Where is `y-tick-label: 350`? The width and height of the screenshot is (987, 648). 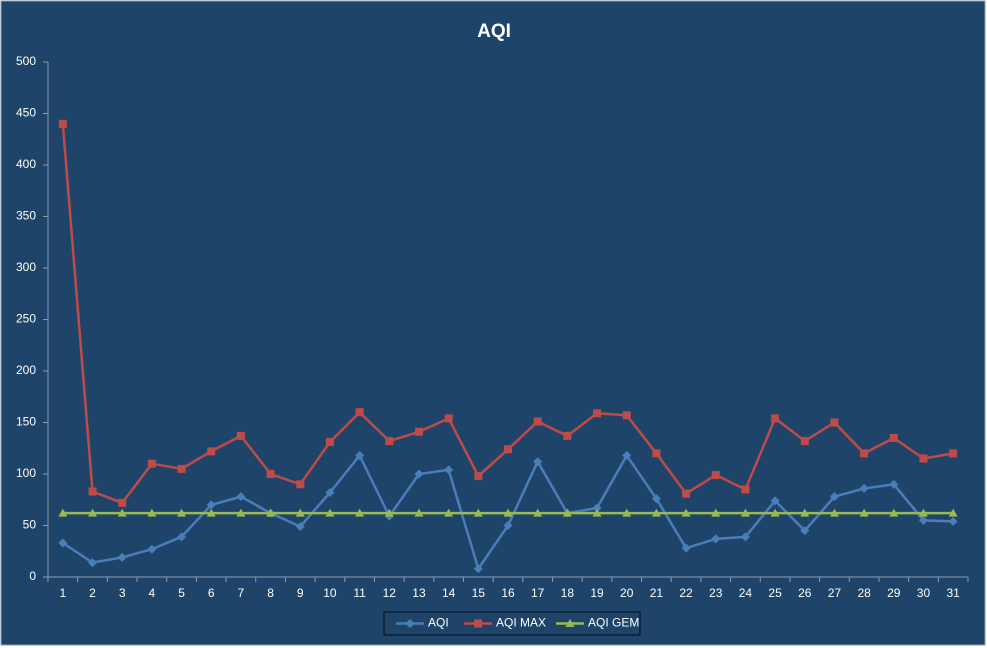 y-tick-label: 350 is located at coordinates (26, 216).